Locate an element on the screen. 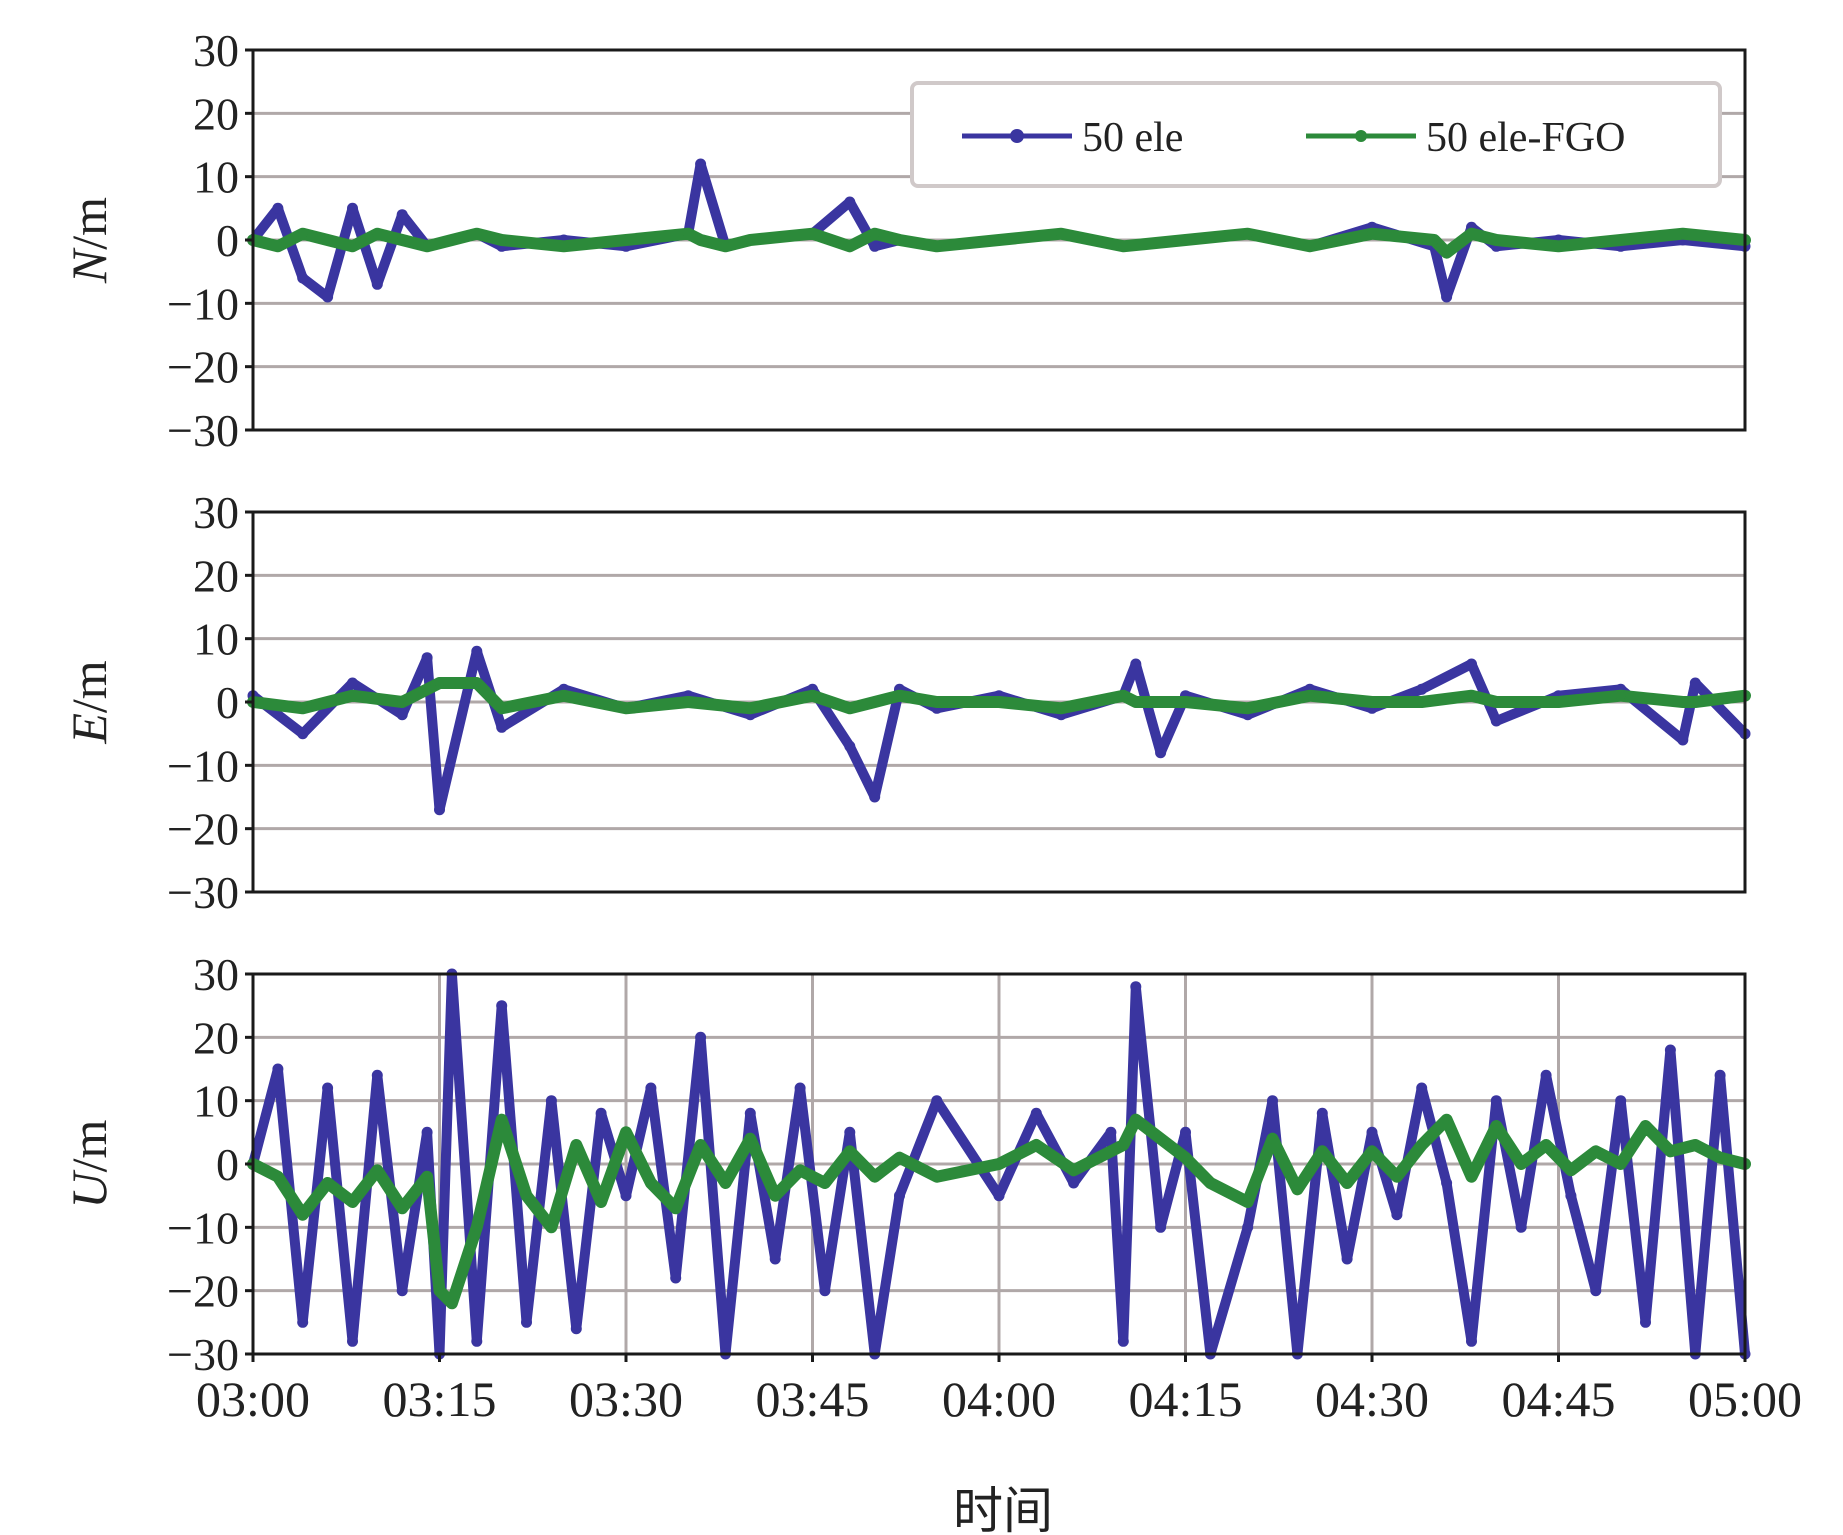  y-tick-label: −30 is located at coordinates (203, 1354).